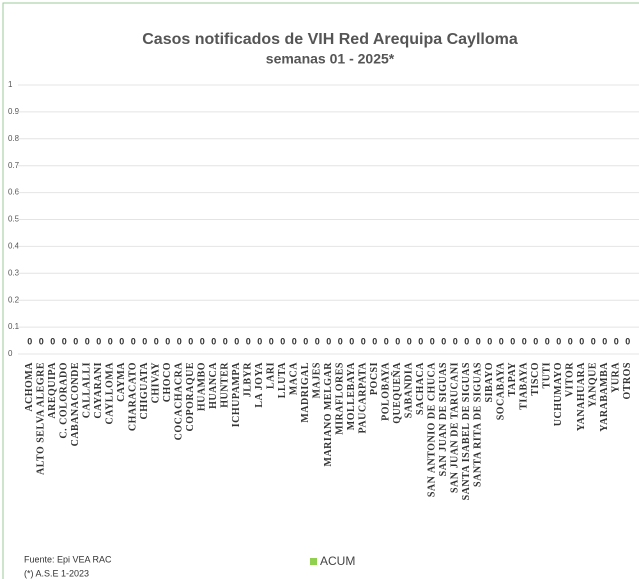  What do you see at coordinates (87, 390) in the screenshot?
I see `x-tick-label: CALLALLI` at bounding box center [87, 390].